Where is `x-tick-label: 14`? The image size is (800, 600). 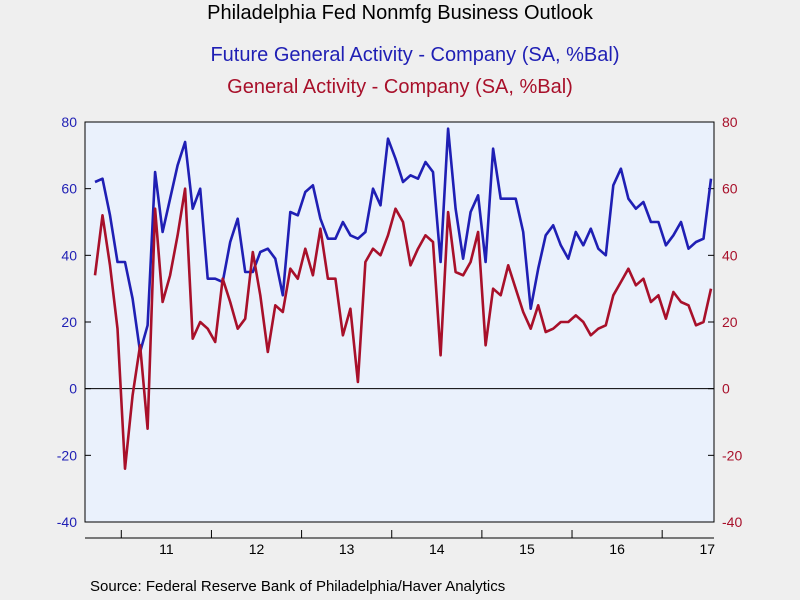
x-tick-label: 14 is located at coordinates (437, 549).